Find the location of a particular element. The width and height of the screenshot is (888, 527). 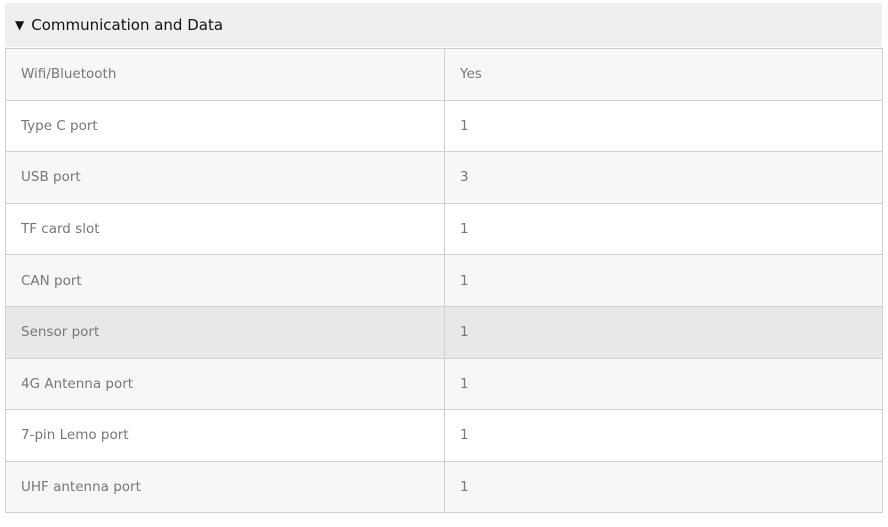

table-row: TF card slot 1 is located at coordinates (444, 229).